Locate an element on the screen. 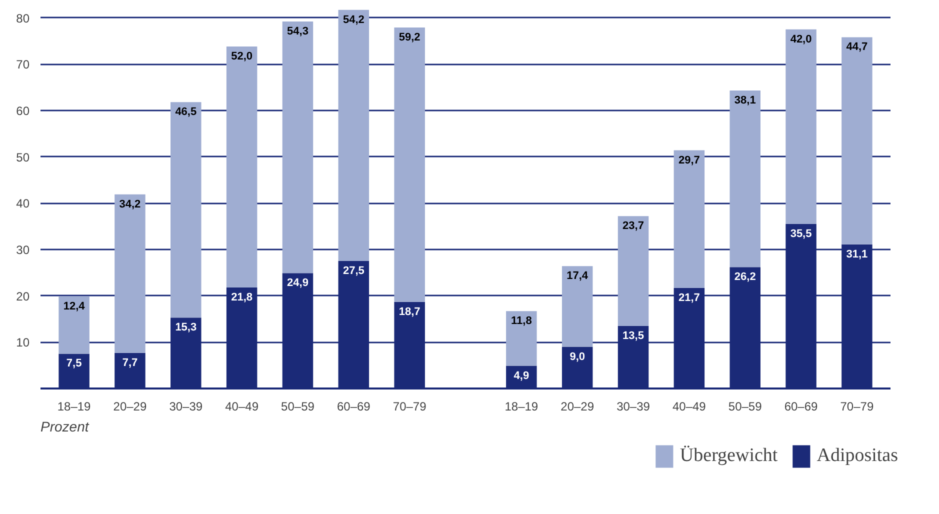  data-label: 46,5 is located at coordinates (186, 112).